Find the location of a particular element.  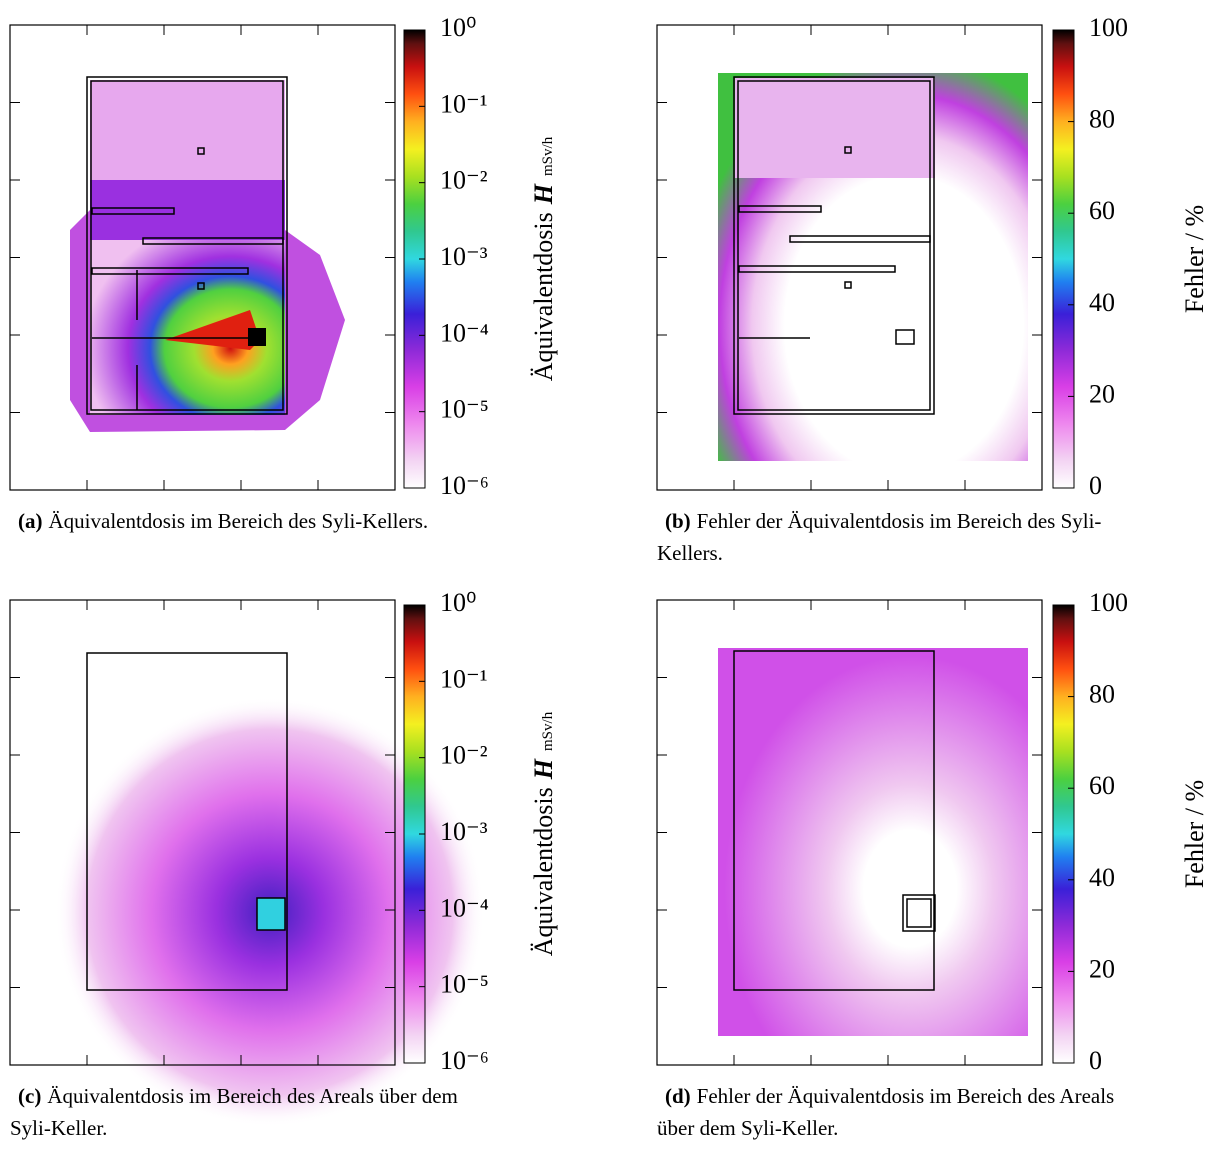

caption-id: (c) is located at coordinates (29, 1096).